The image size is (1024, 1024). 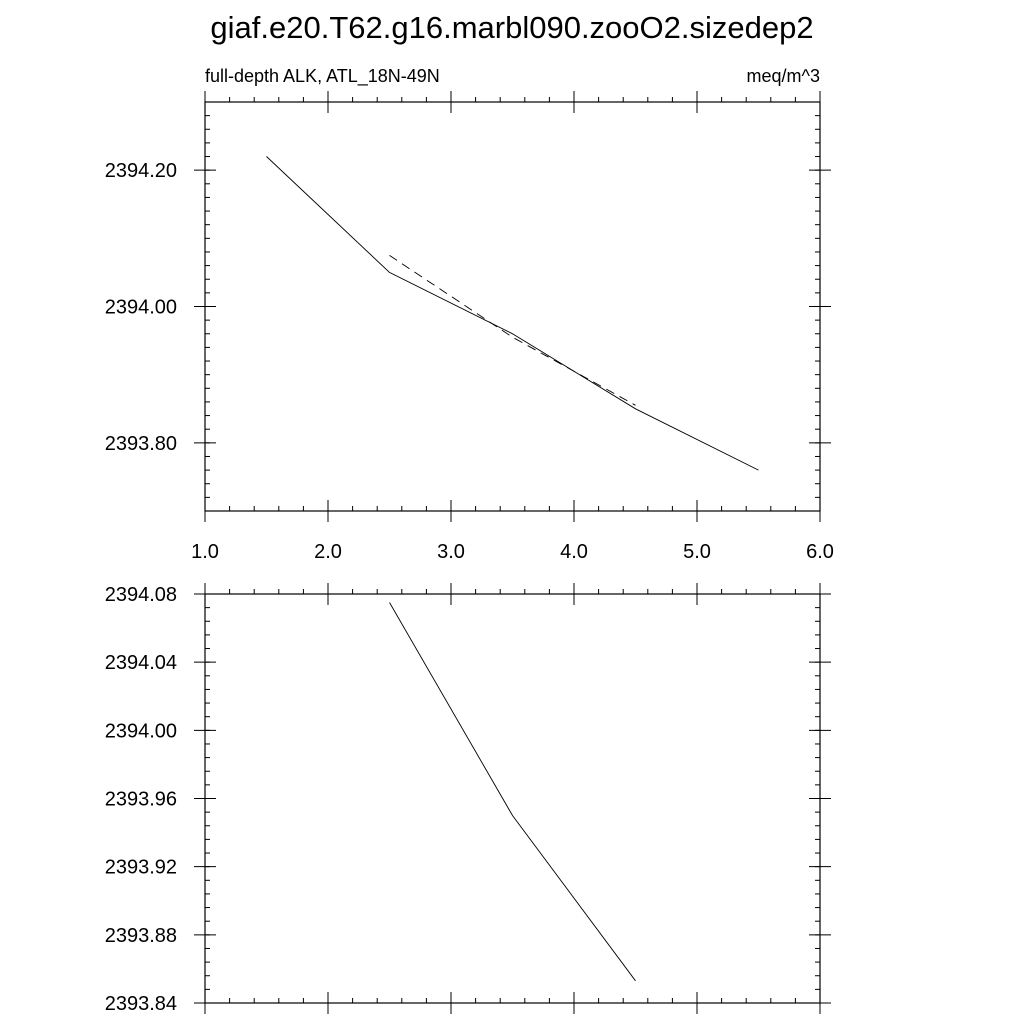 I want to click on panel-2-series-solid-line, so click(x=512, y=792).